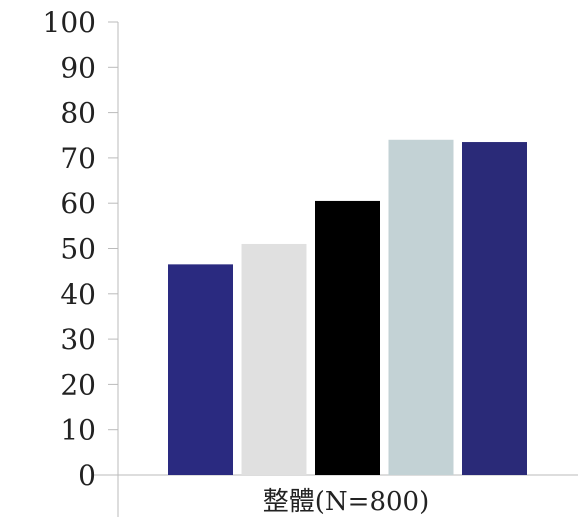  Describe the element at coordinates (78, 294) in the screenshot. I see `y-tick-label: 40` at that location.